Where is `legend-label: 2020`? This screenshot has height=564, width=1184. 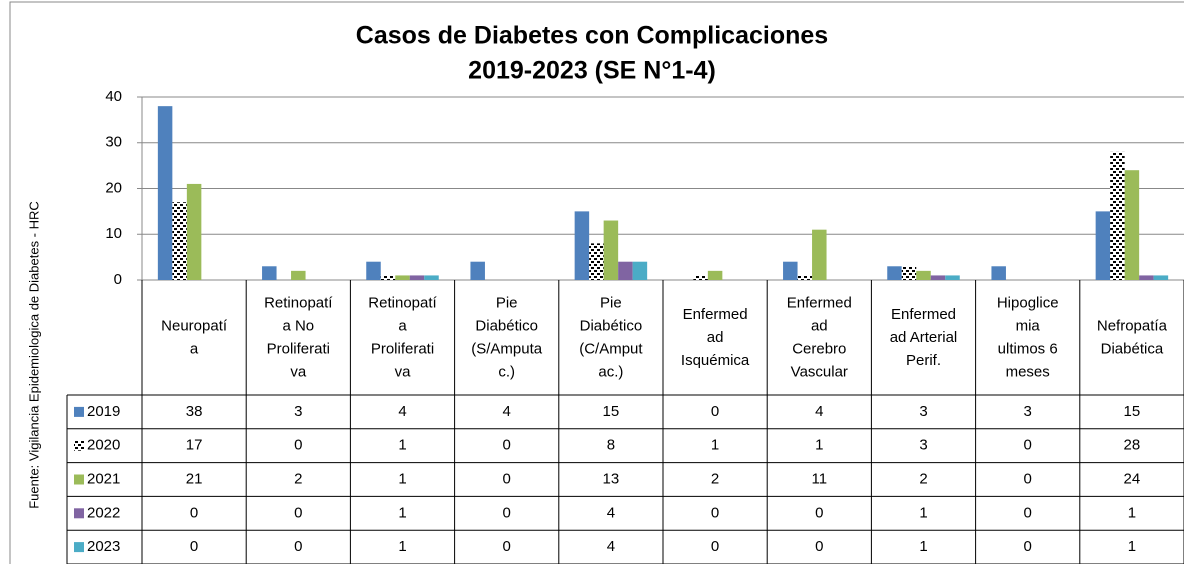 legend-label: 2020 is located at coordinates (103, 445).